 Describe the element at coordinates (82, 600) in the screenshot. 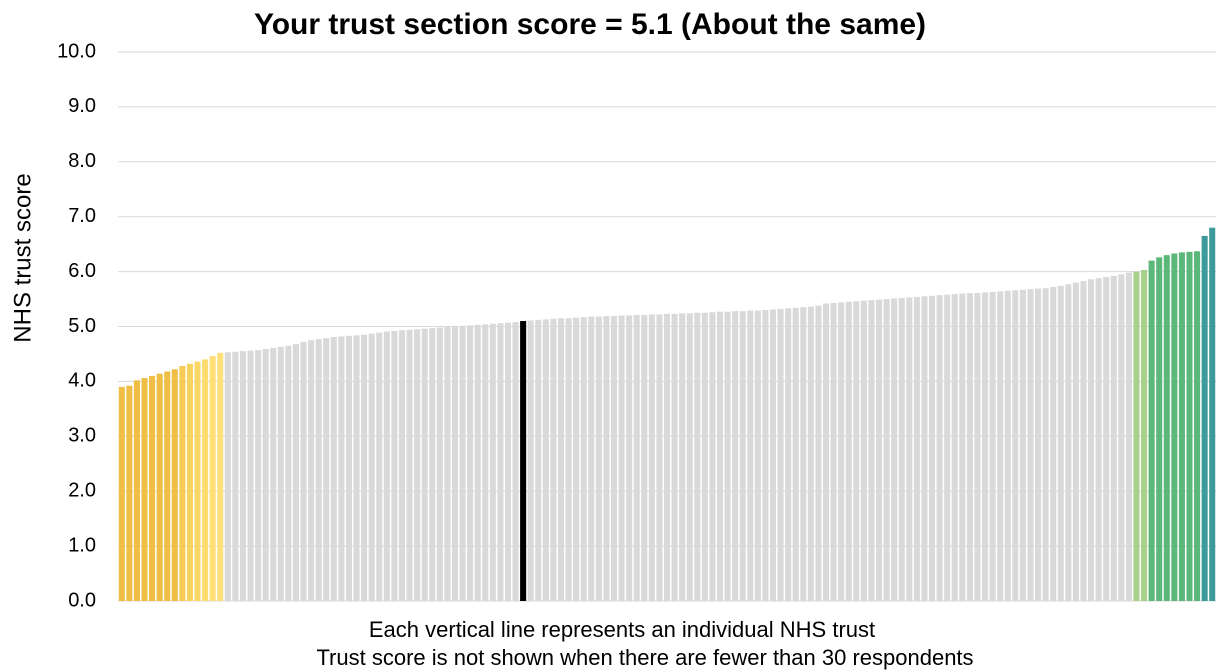

I see `y-tick-label: 0.0` at that location.